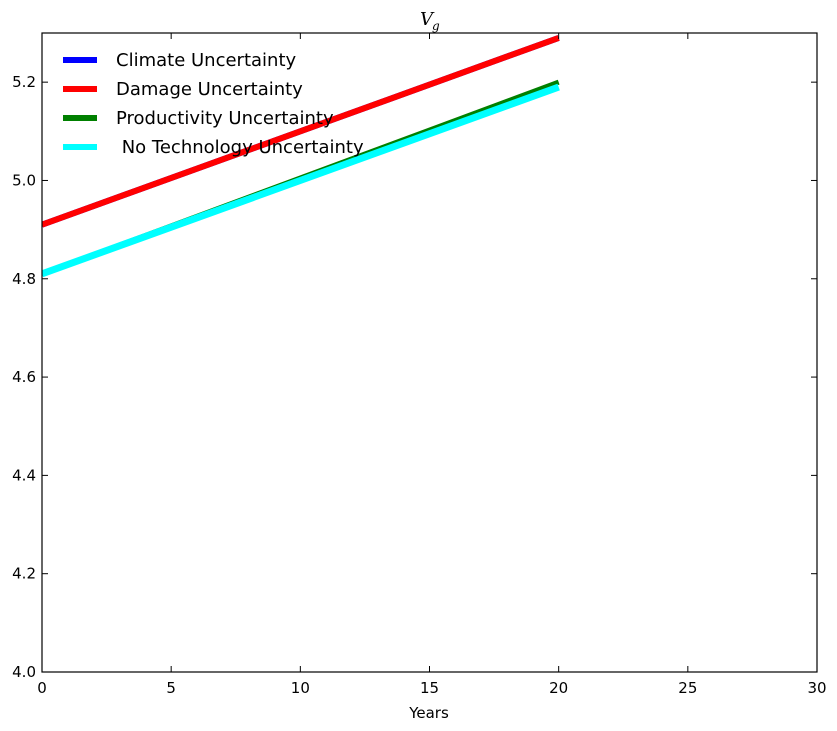 This screenshot has height=731, width=837. I want to click on y-tick-label: 4.8, so click(24, 279).